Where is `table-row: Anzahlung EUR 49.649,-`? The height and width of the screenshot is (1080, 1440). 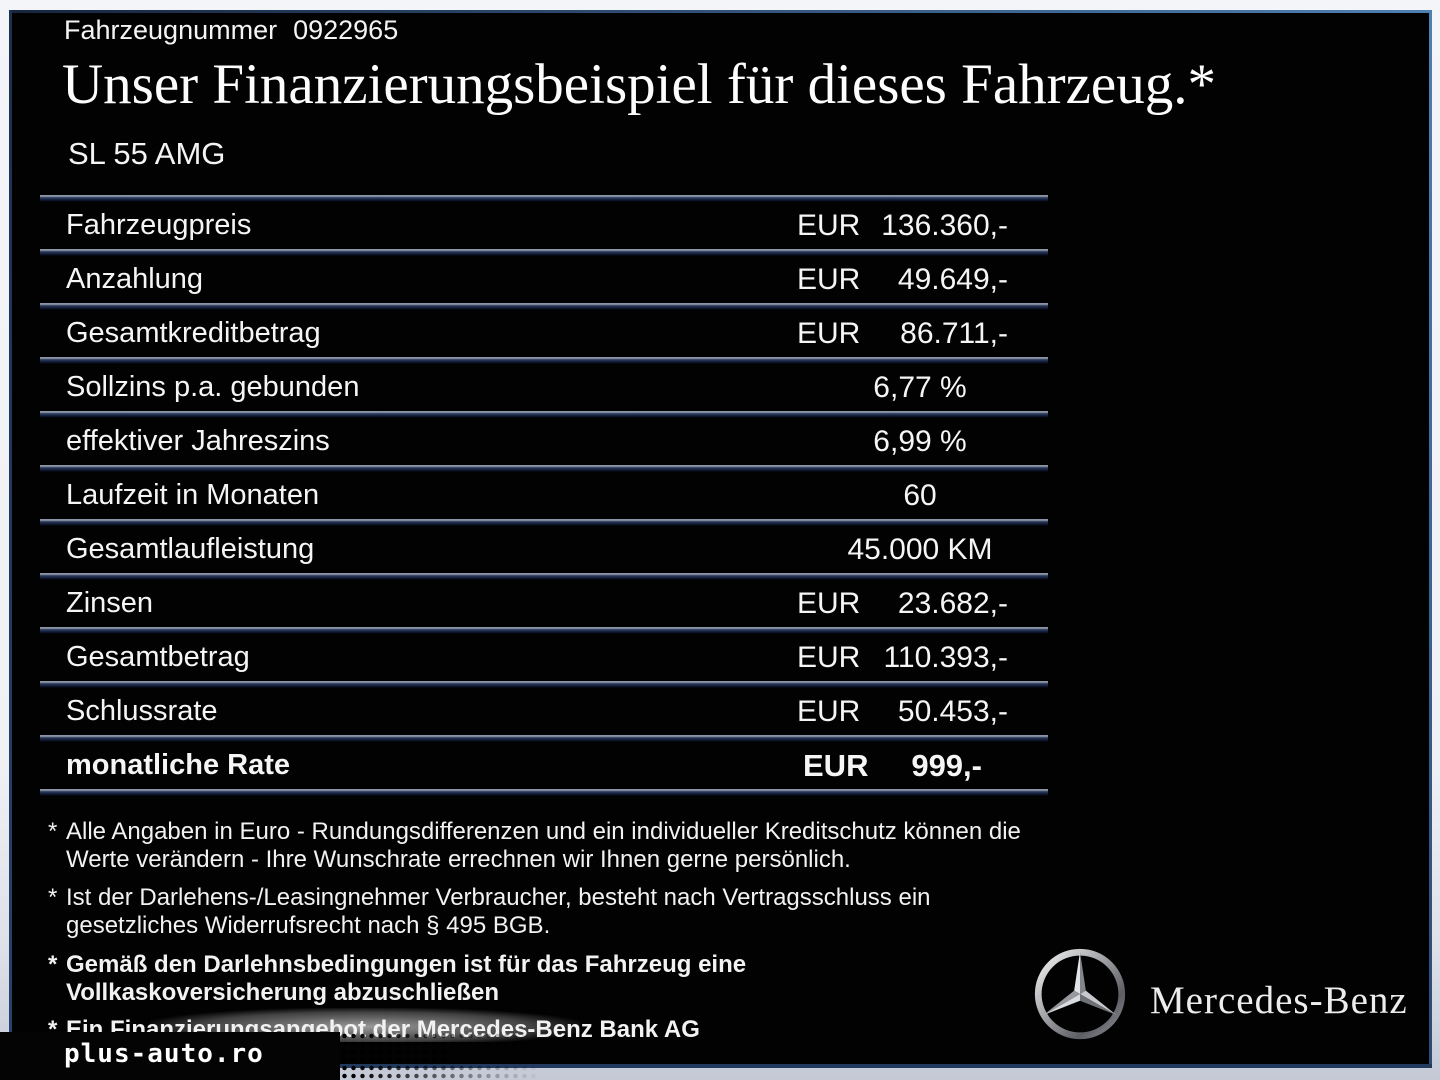
table-row: Anzahlung EUR 49.649,- is located at coordinates (544, 279).